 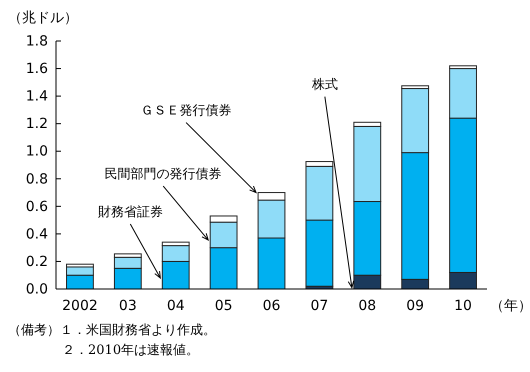 I want to click on x-tick-label: 2002, so click(x=80, y=306).